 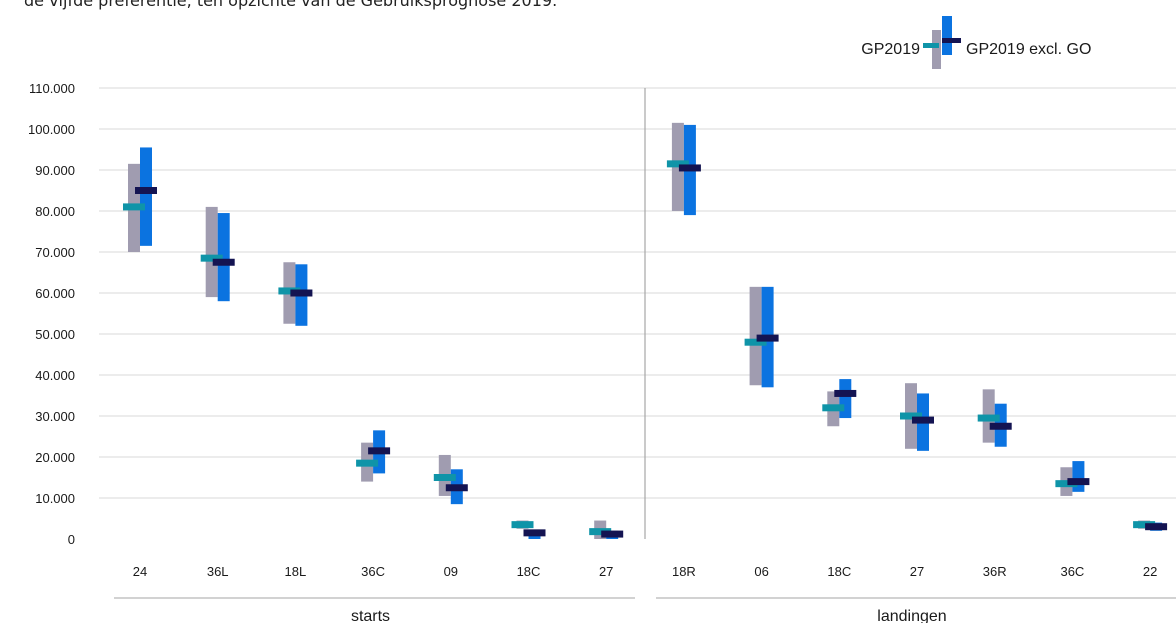 What do you see at coordinates (52, 88) in the screenshot?
I see `y-tick-label: 110.000` at bounding box center [52, 88].